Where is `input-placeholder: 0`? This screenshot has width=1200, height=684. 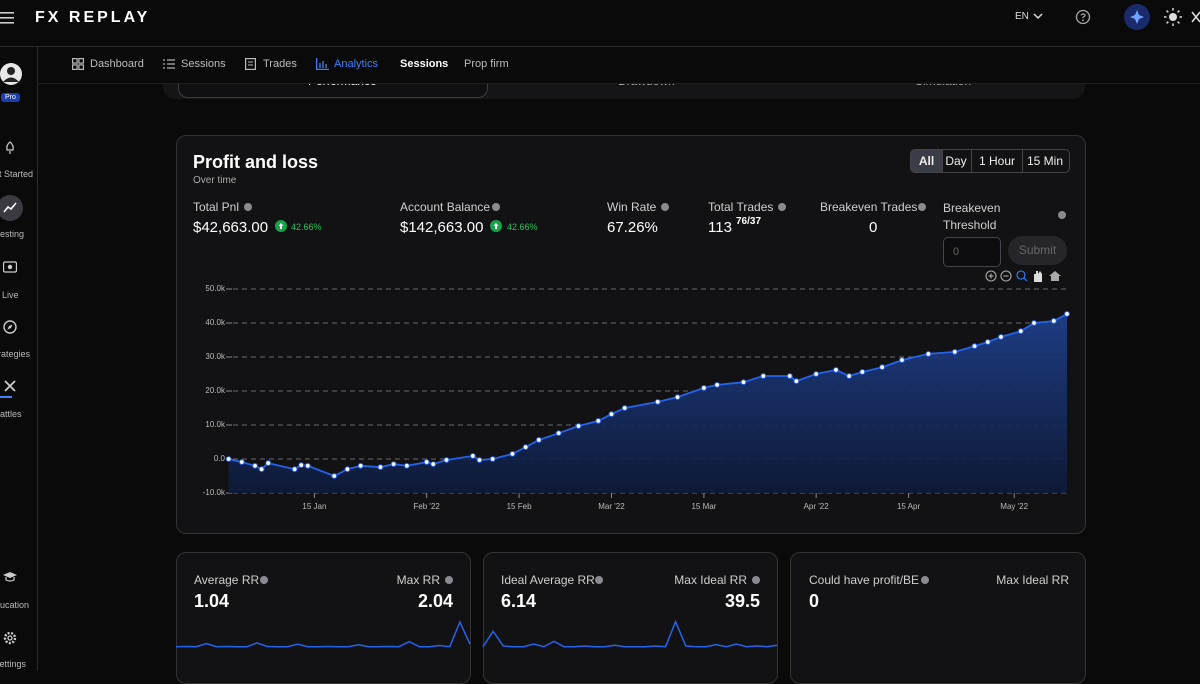
input-placeholder: 0 is located at coordinates (956, 252).